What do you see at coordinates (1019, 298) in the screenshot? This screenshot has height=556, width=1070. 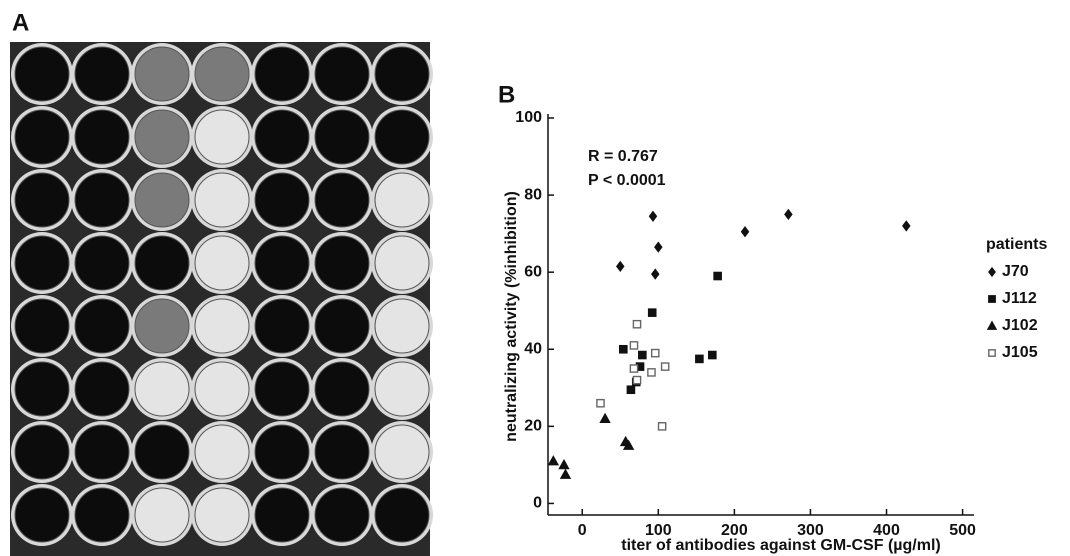 I see `legend-label: J112` at bounding box center [1019, 298].